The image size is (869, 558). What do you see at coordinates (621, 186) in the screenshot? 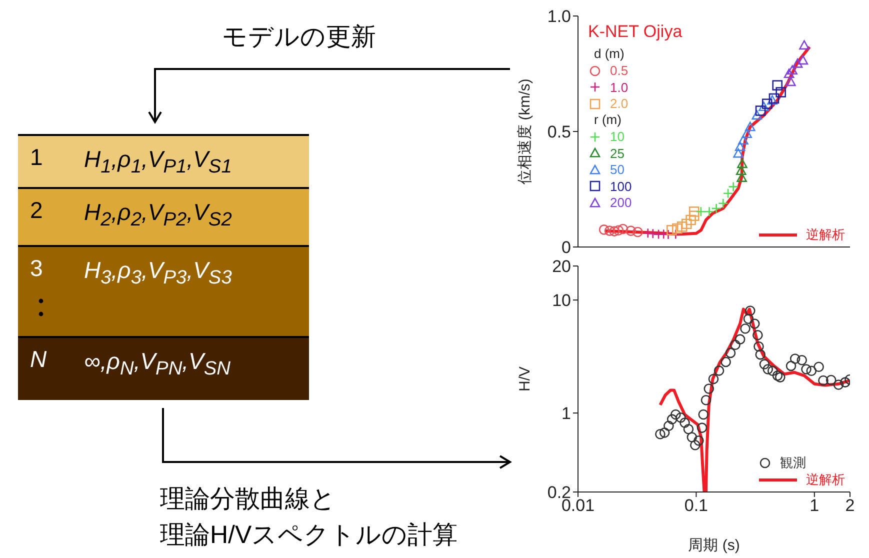
I see `legend-label: 100` at bounding box center [621, 186].